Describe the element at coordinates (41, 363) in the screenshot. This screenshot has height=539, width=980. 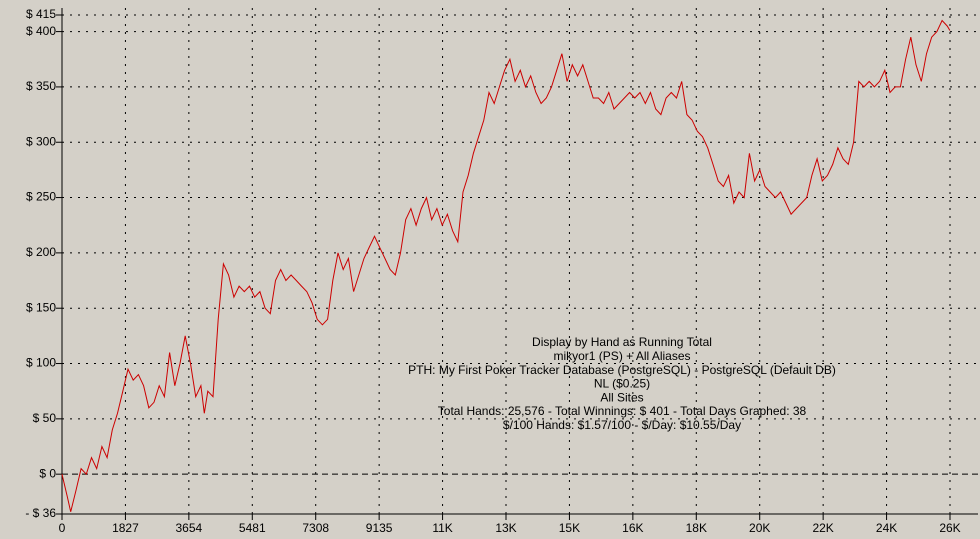
I see `y-tick-label: $ 100` at that location.